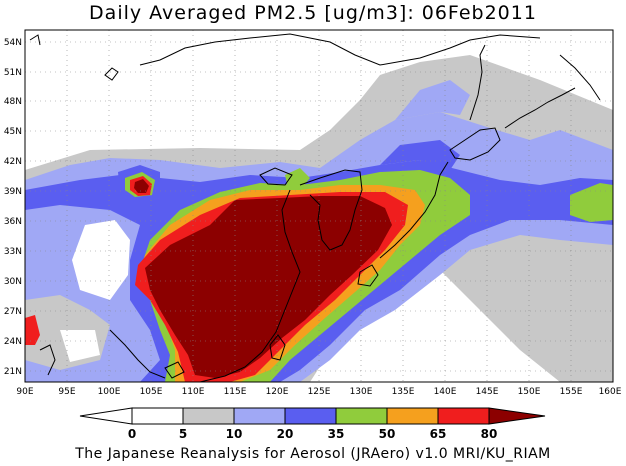 This screenshot has height=466, width=626. I want to click on level-5-area-north, so click(415, 89).